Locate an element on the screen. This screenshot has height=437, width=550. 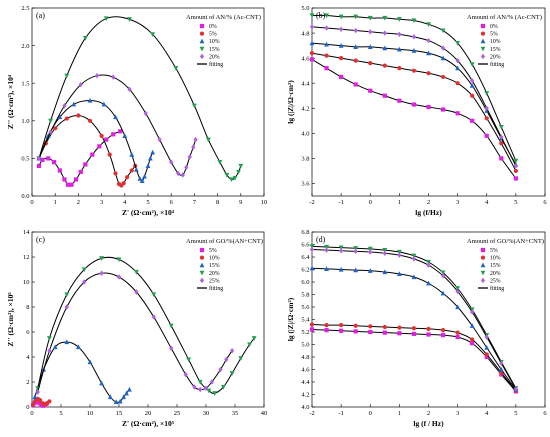
y-tick-label: 6.0 is located at coordinates (305, 282).